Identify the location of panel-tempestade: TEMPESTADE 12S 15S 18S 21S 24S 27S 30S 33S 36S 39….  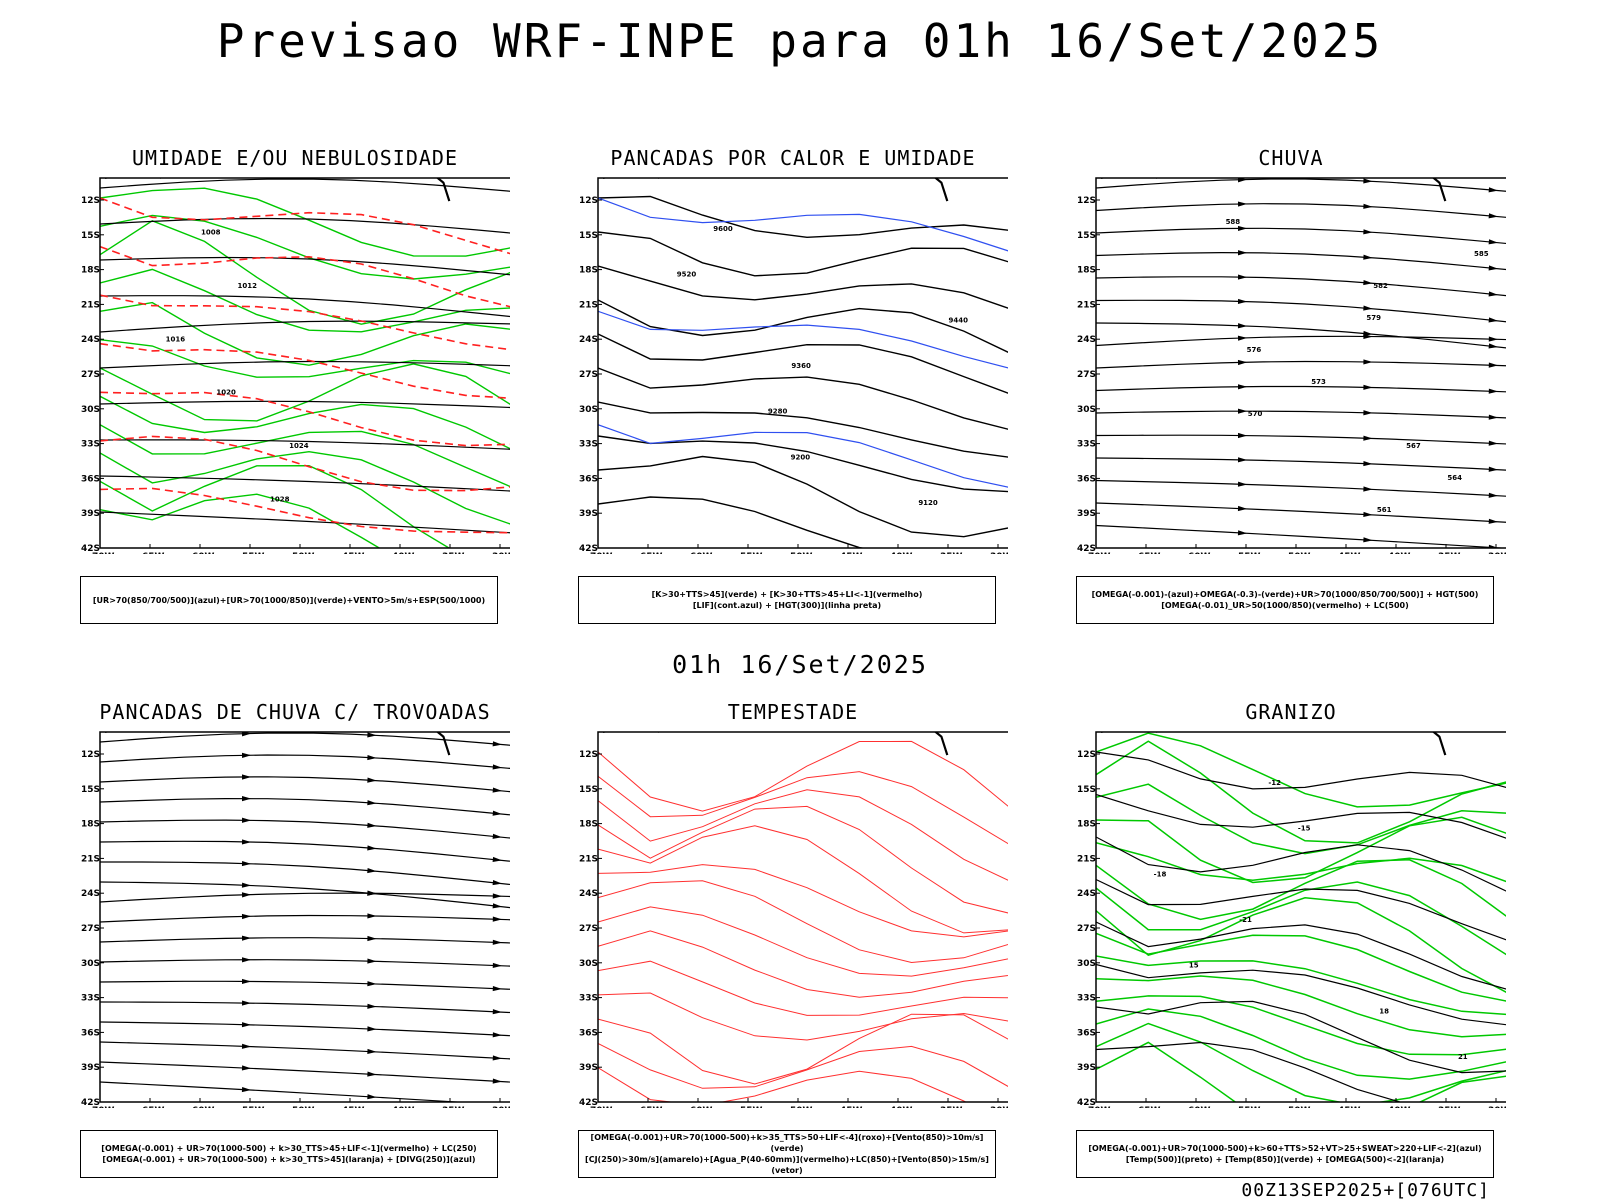
(793, 940).